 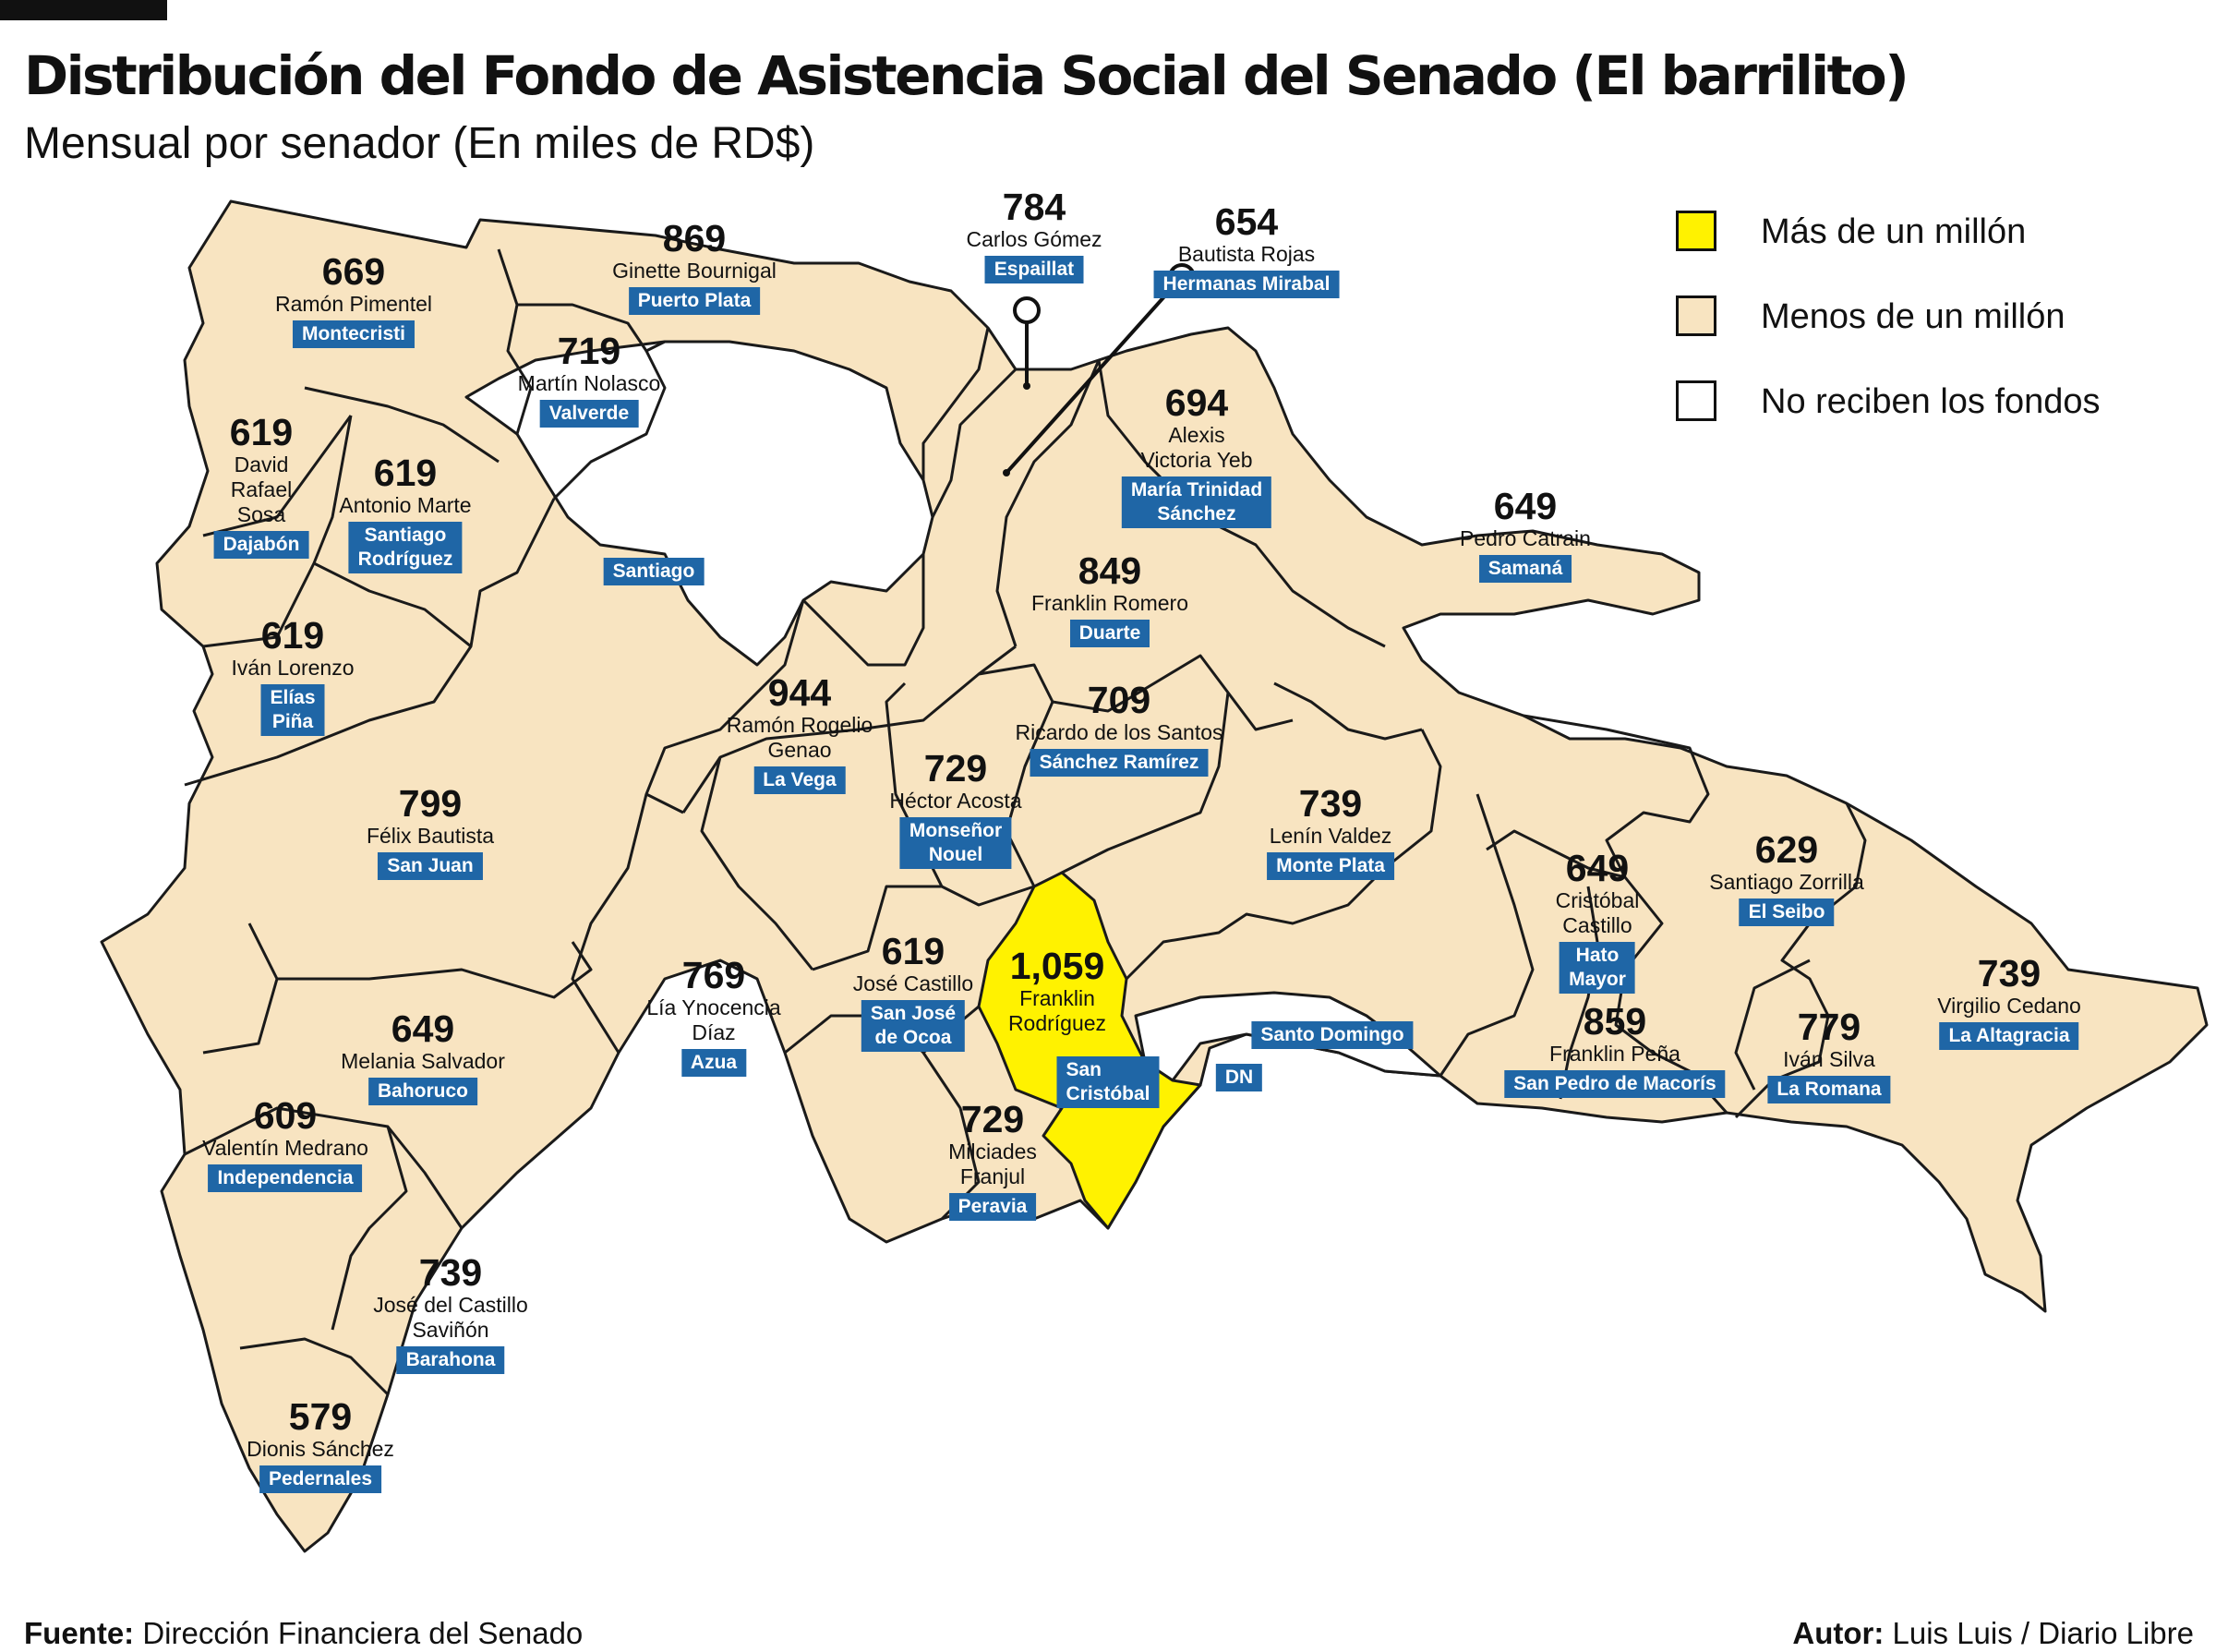 I want to click on province-name: Espaillat, so click(x=1034, y=269).